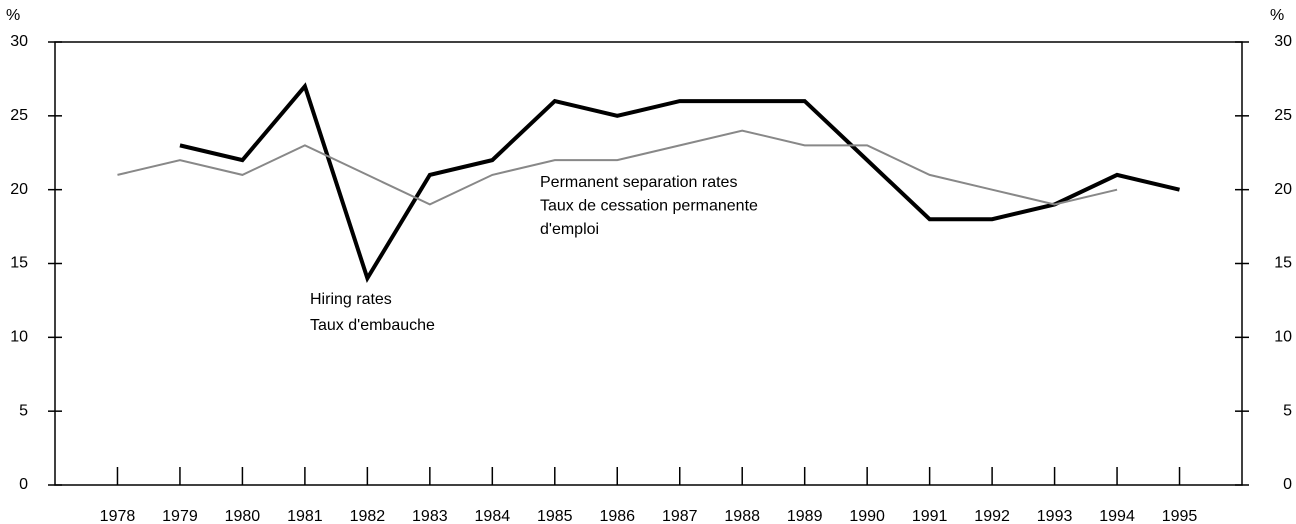 This screenshot has height=524, width=1296. I want to click on y2-tick-label: 15, so click(1283, 263).